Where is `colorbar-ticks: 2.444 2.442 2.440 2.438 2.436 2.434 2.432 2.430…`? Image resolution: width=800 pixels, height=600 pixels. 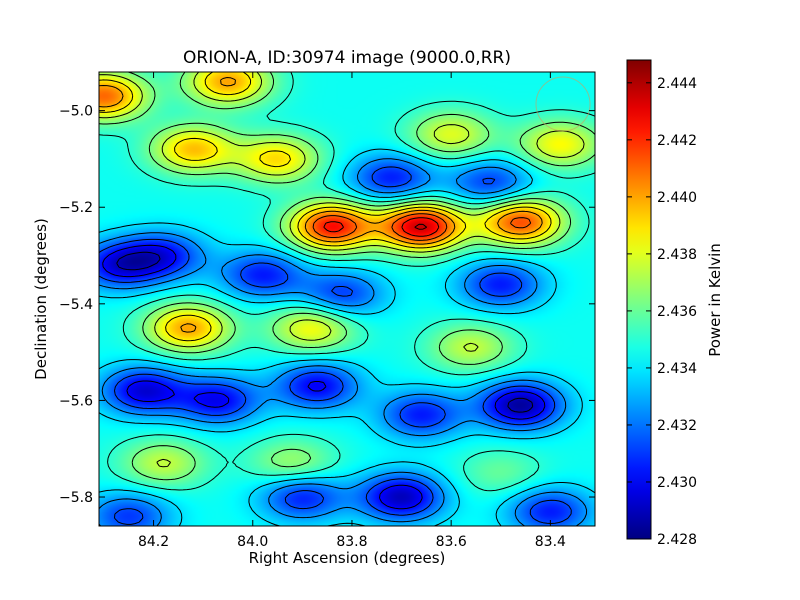
colorbar-ticks: 2.444 2.442 2.440 2.438 2.436 2.434 2.432 2.430… is located at coordinates (662, 312).